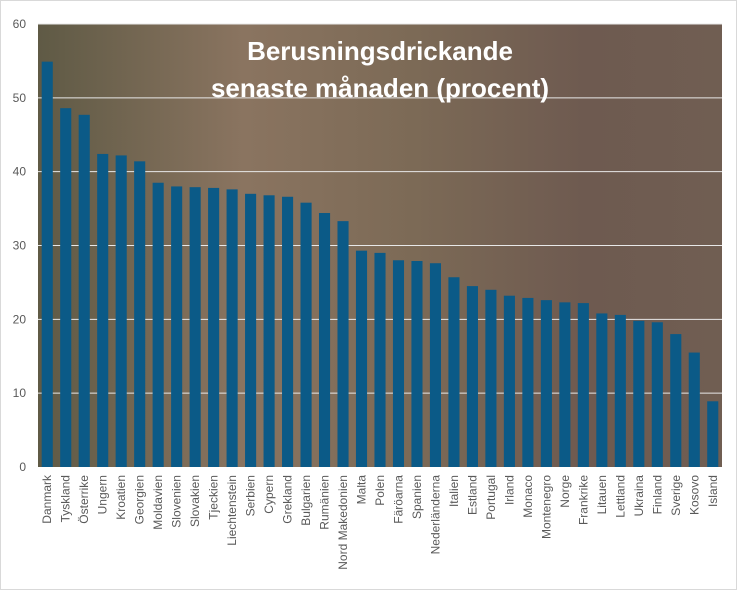 The image size is (737, 590). What do you see at coordinates (288, 331) in the screenshot?
I see `bar-grekland` at bounding box center [288, 331].